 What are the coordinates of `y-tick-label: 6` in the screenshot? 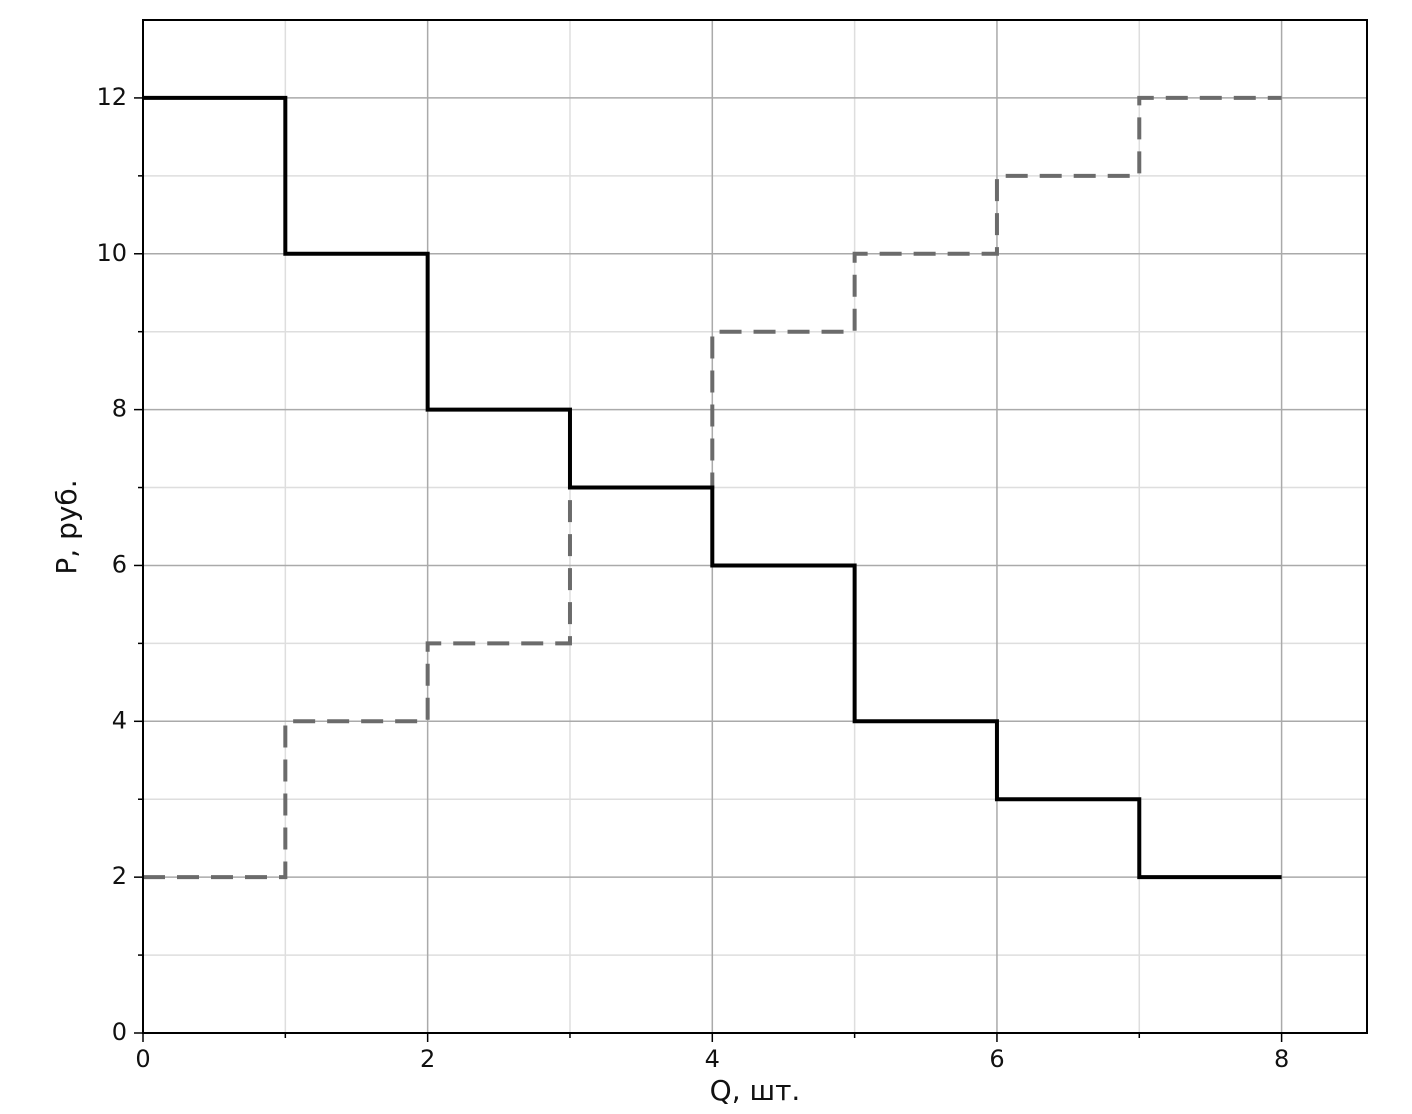 It's located at (119, 564).